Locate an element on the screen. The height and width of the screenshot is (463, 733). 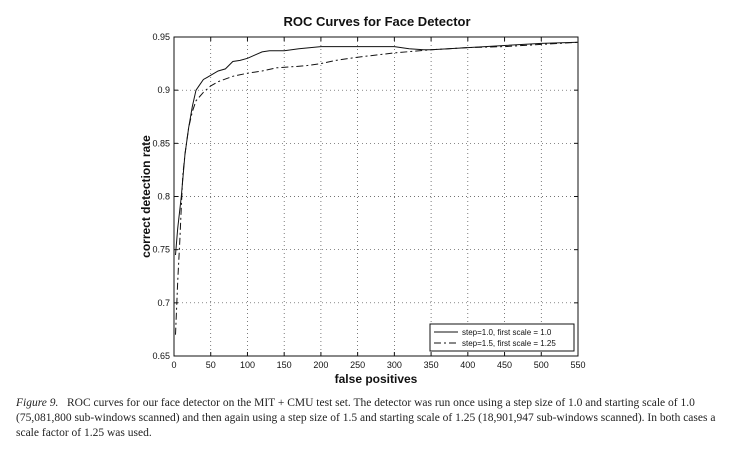
x-tick-label: 350 is located at coordinates (431, 365).